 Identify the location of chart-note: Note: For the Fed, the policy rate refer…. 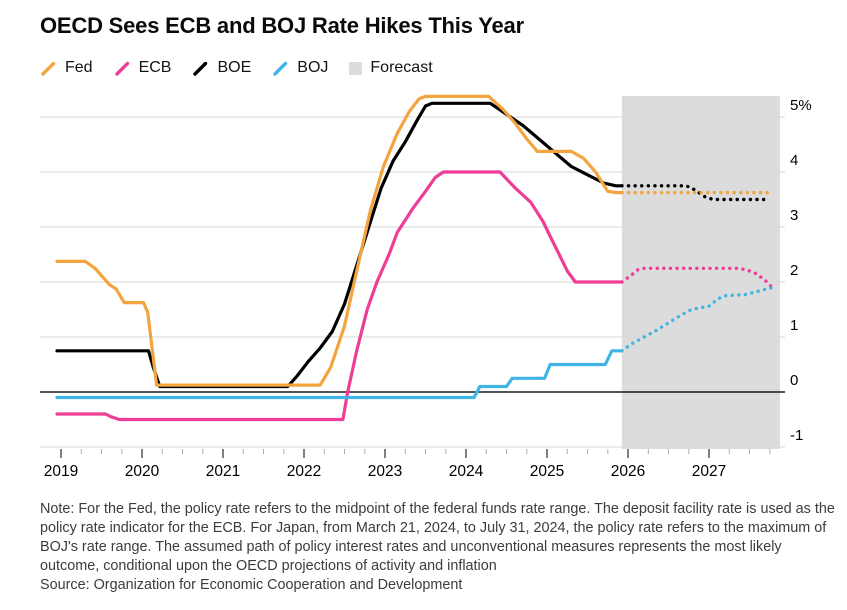
(437, 537).